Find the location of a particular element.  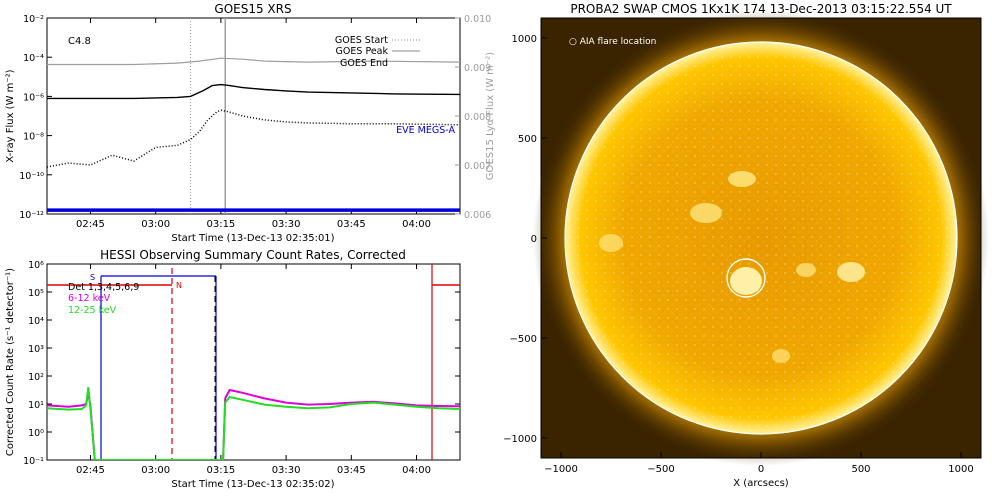

goes-y2tick-label: 0.006 is located at coordinates (477, 215).